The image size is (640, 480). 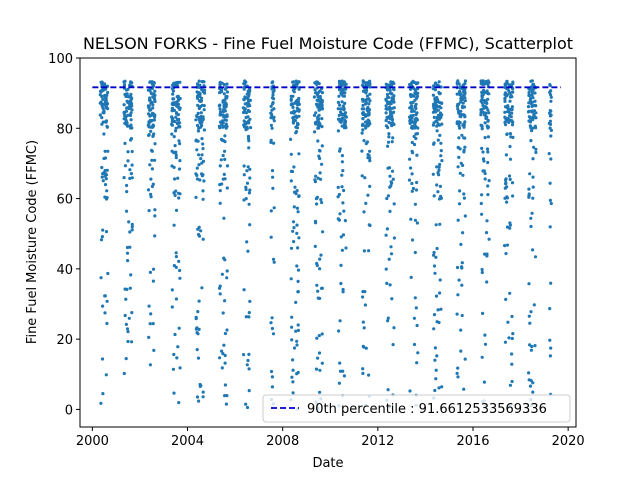 I want to click on data-point-1930, so click(x=550, y=309).